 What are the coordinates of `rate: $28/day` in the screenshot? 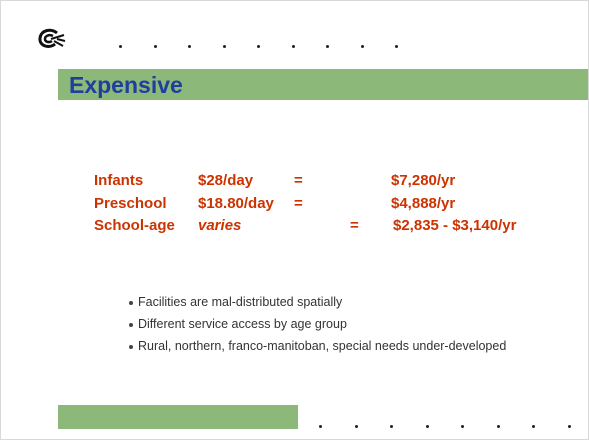 It's located at (226, 180).